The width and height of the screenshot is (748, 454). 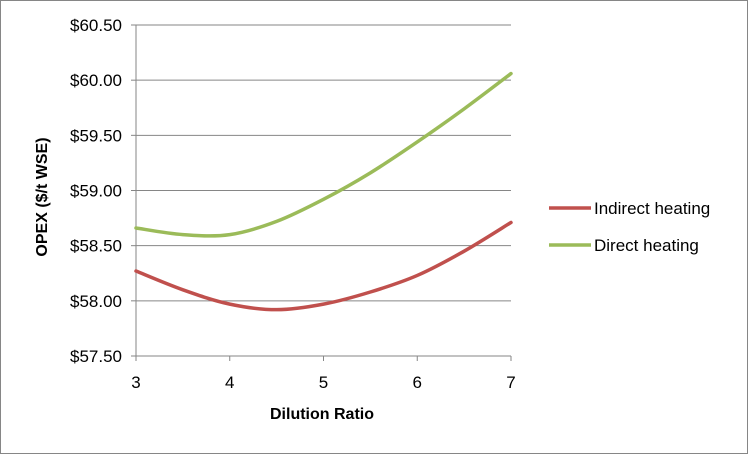 I want to click on y-tick-label: $58.00, so click(x=96, y=301).